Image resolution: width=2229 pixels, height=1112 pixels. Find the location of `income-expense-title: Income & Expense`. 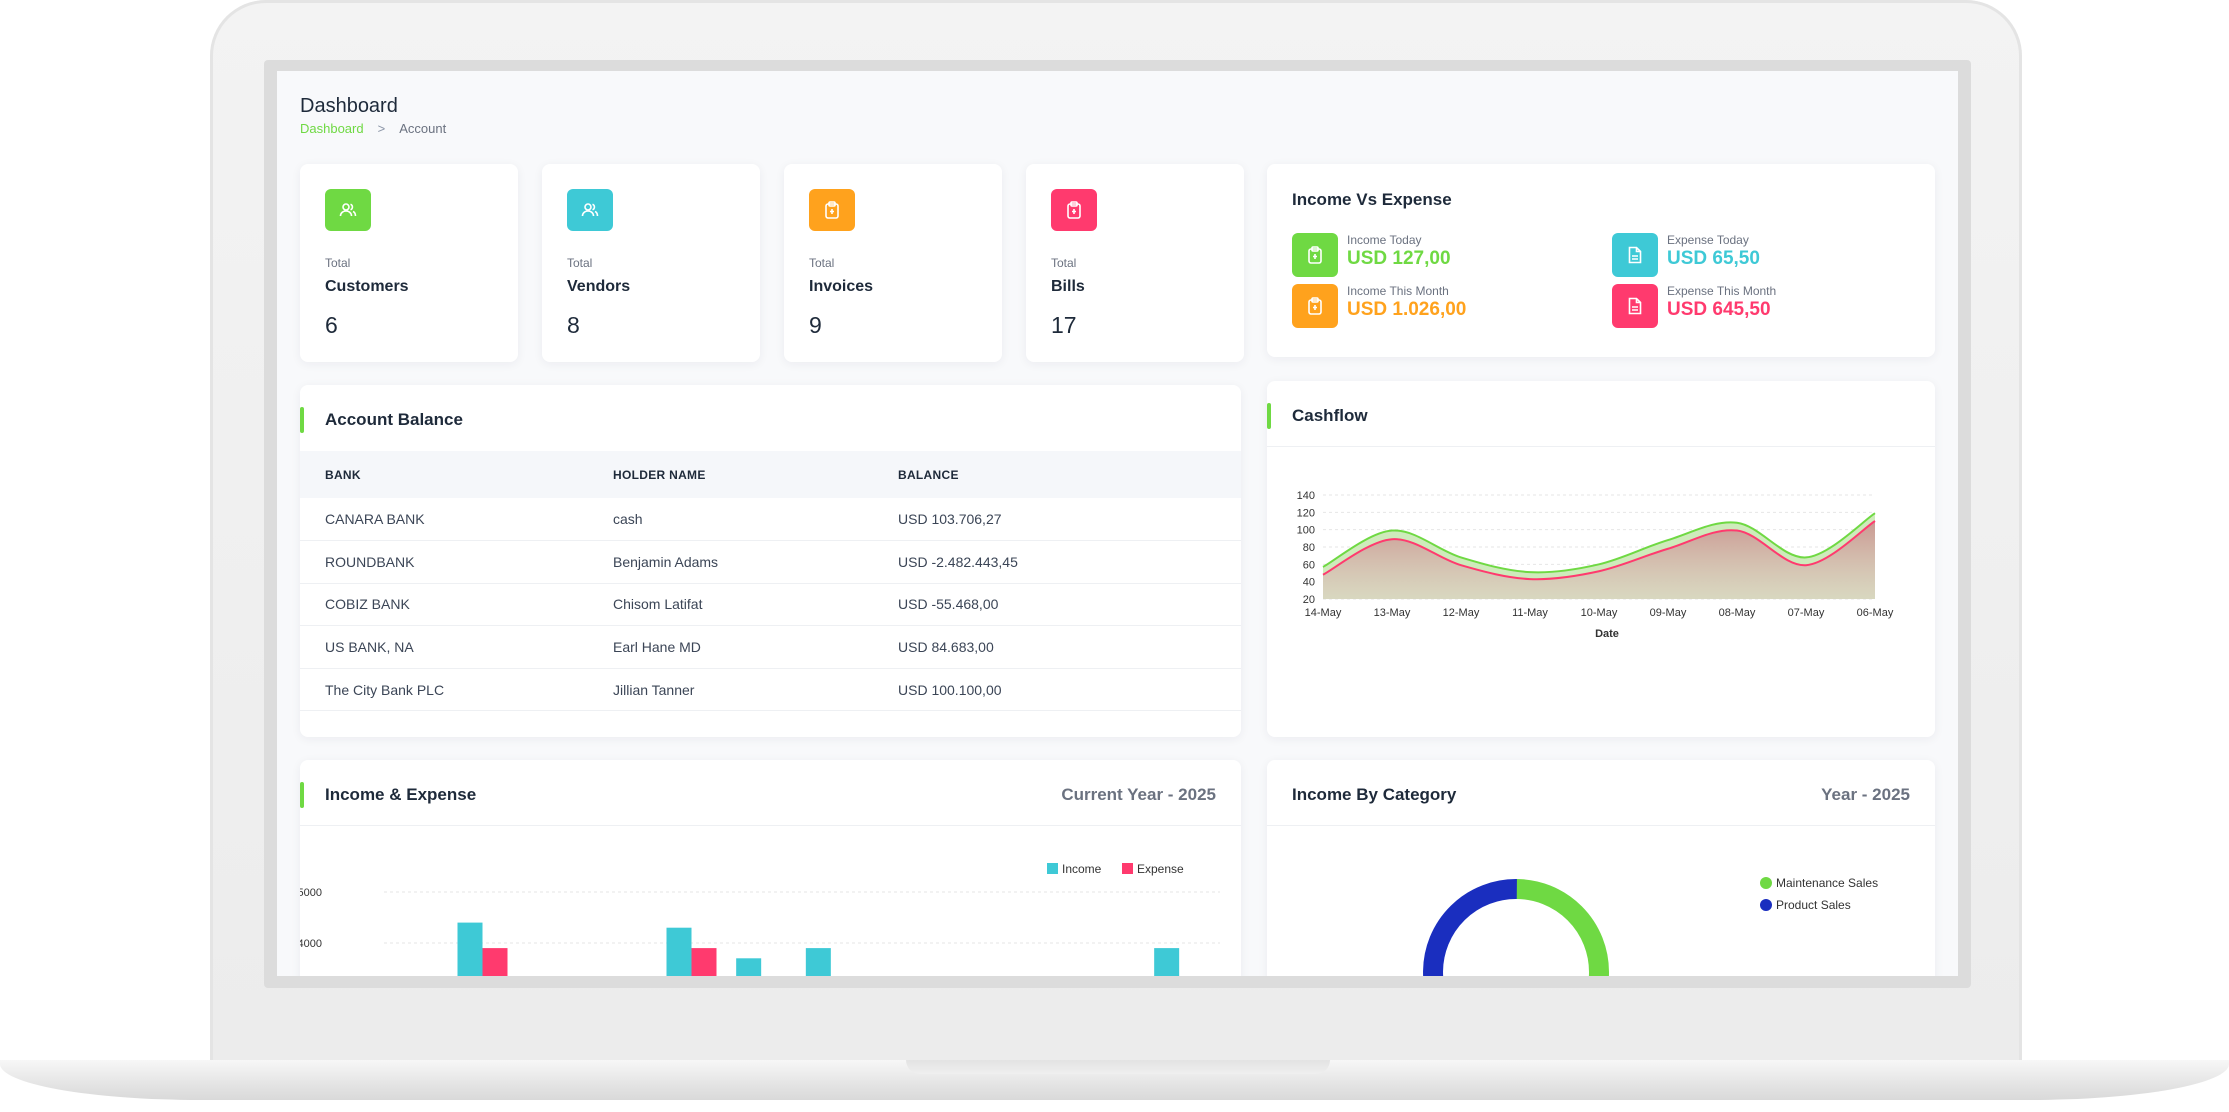

income-expense-title: Income & Expense is located at coordinates (401, 794).